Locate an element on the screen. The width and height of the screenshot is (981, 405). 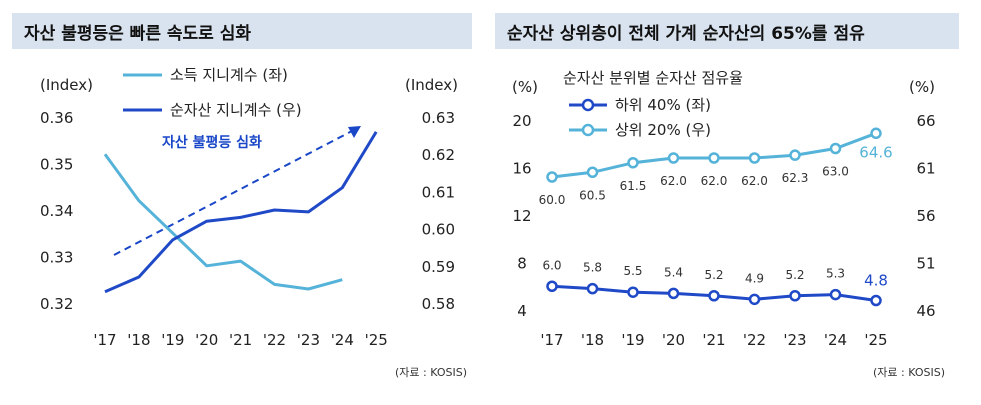
data-label: 60.0 is located at coordinates (552, 200).